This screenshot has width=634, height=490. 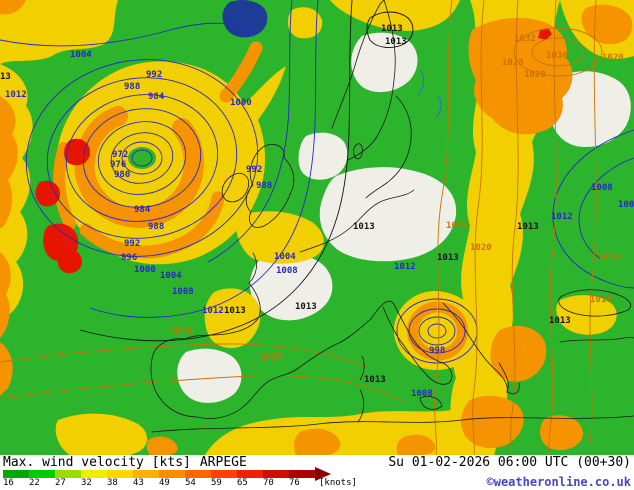 What do you see at coordinates (112, 483) in the screenshot?
I see `legend-tick-label: 38` at bounding box center [112, 483].